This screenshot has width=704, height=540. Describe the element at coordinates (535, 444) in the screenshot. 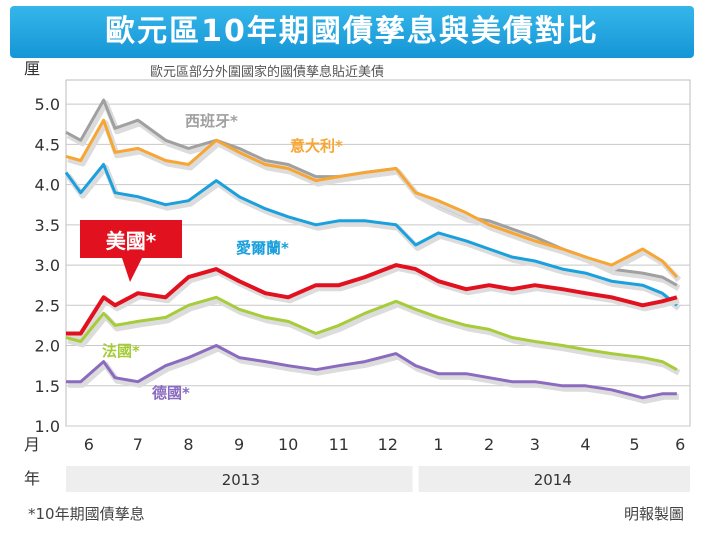

I see `month-tick-label: 3` at that location.